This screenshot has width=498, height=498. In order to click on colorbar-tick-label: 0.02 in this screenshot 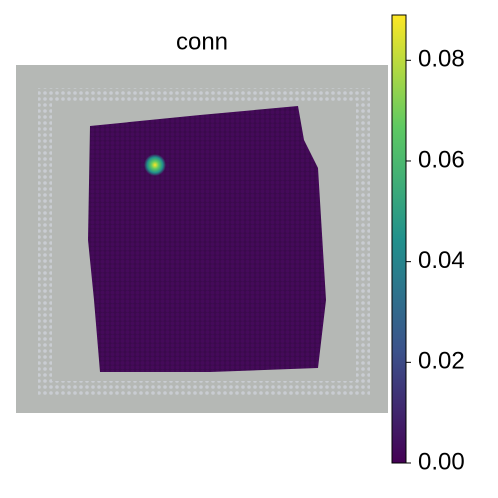, I will do `click(441, 361)`.